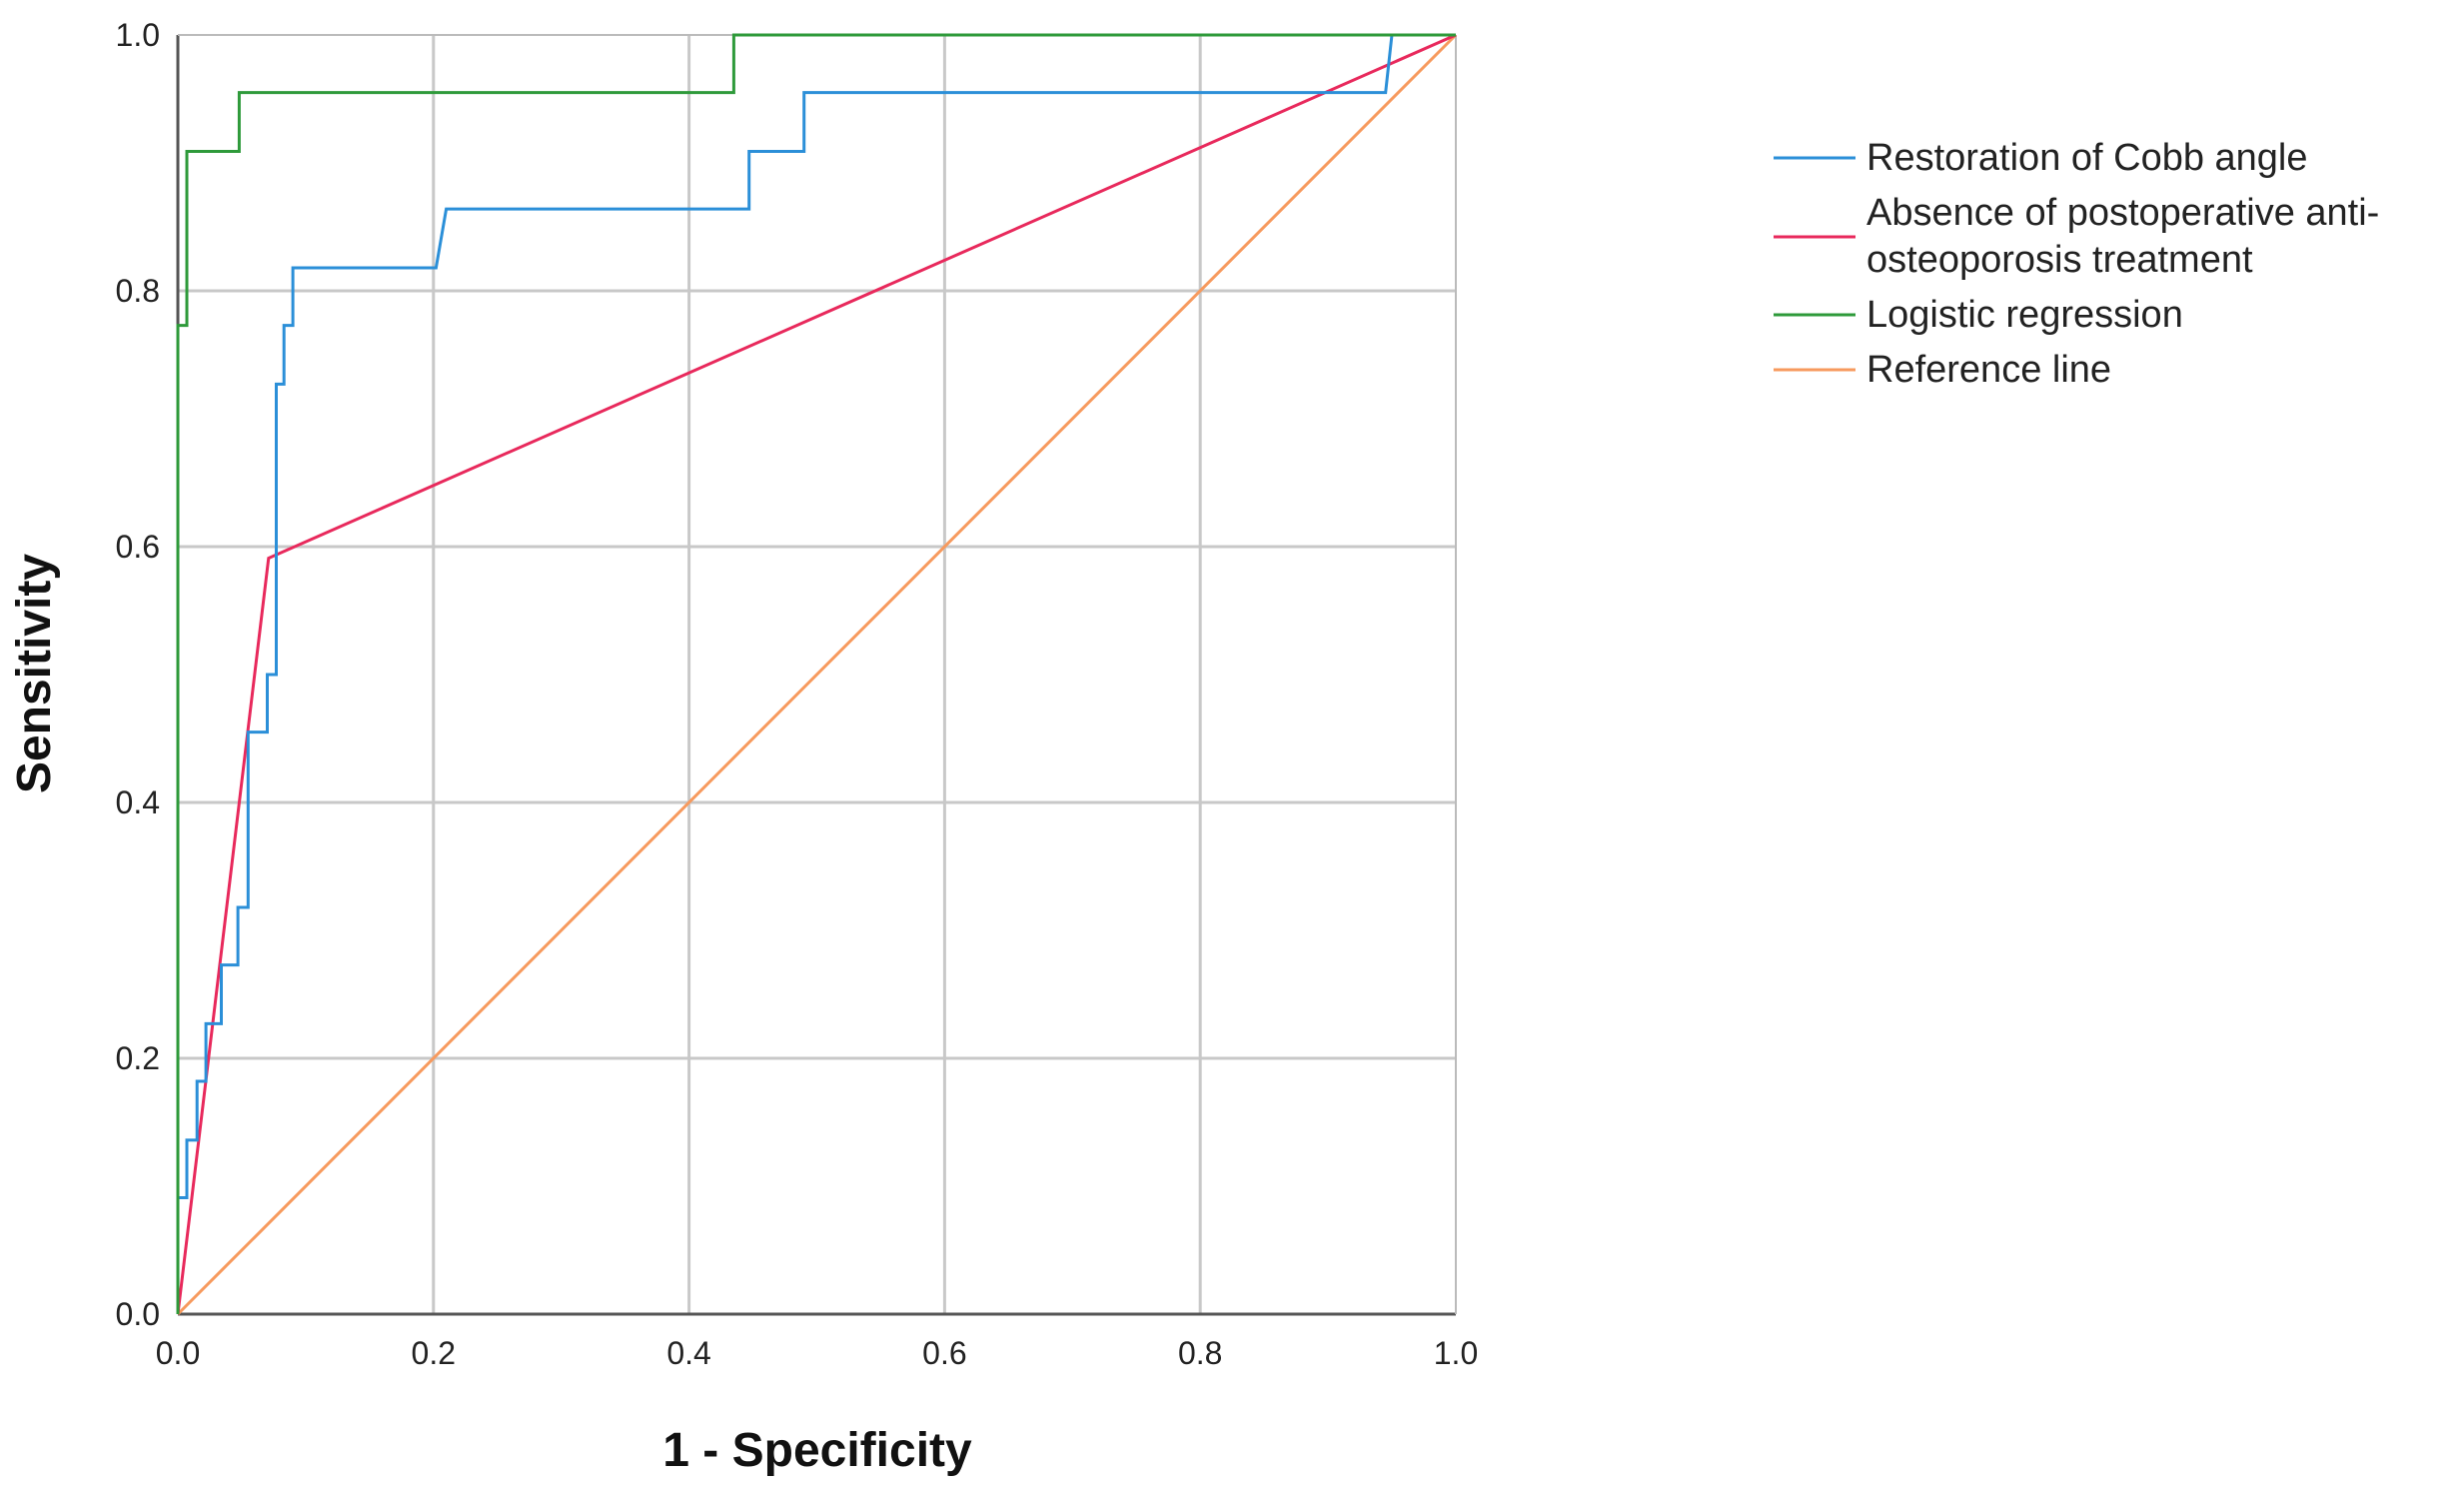 Image resolution: width=2464 pixels, height=1501 pixels. What do you see at coordinates (138, 291) in the screenshot?
I see `y-tick-label: 0.8` at bounding box center [138, 291].